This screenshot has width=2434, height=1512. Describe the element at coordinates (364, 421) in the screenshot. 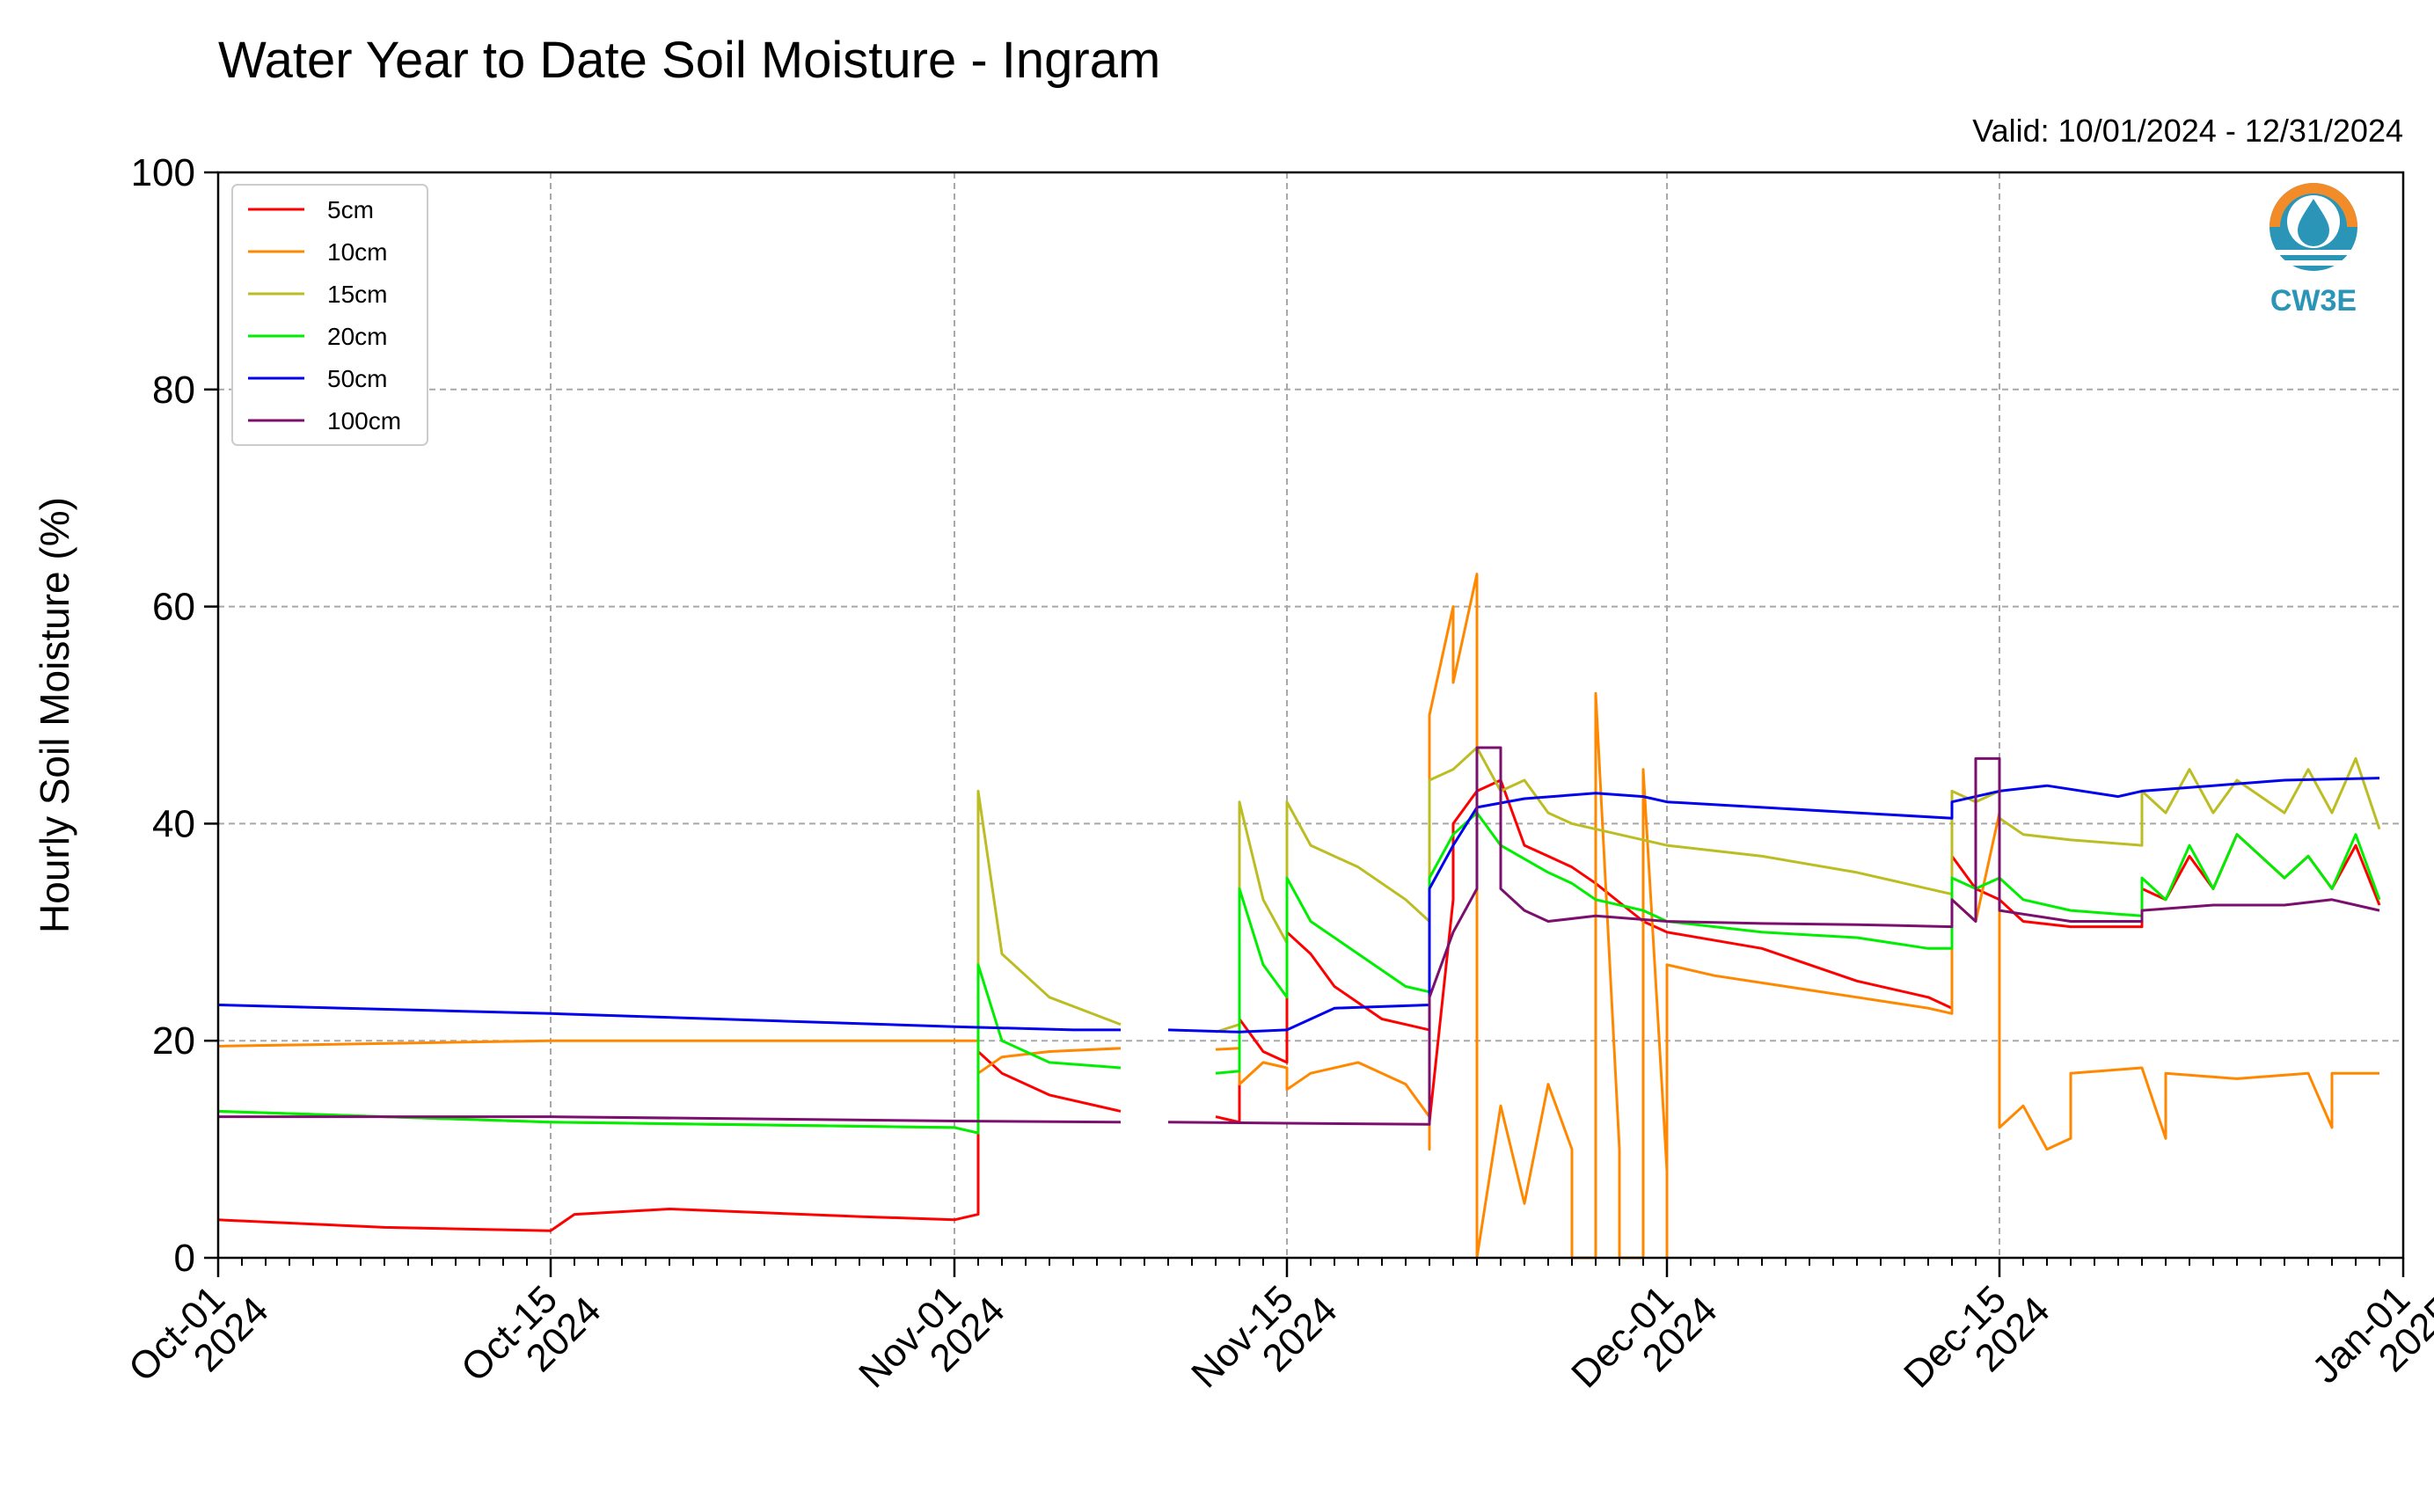

I see `legend-label: 100cm` at that location.